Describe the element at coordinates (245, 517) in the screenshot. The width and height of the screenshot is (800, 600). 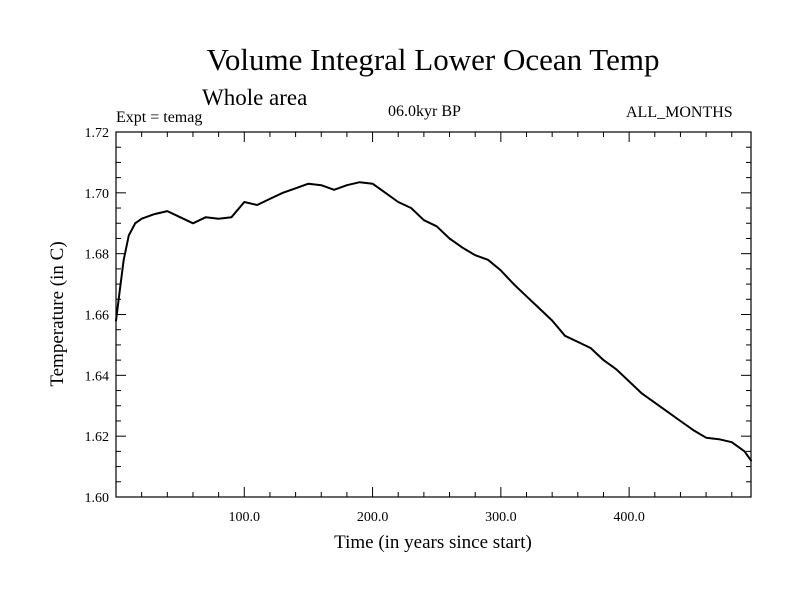
I see `x-tick-label: 100.0` at that location.